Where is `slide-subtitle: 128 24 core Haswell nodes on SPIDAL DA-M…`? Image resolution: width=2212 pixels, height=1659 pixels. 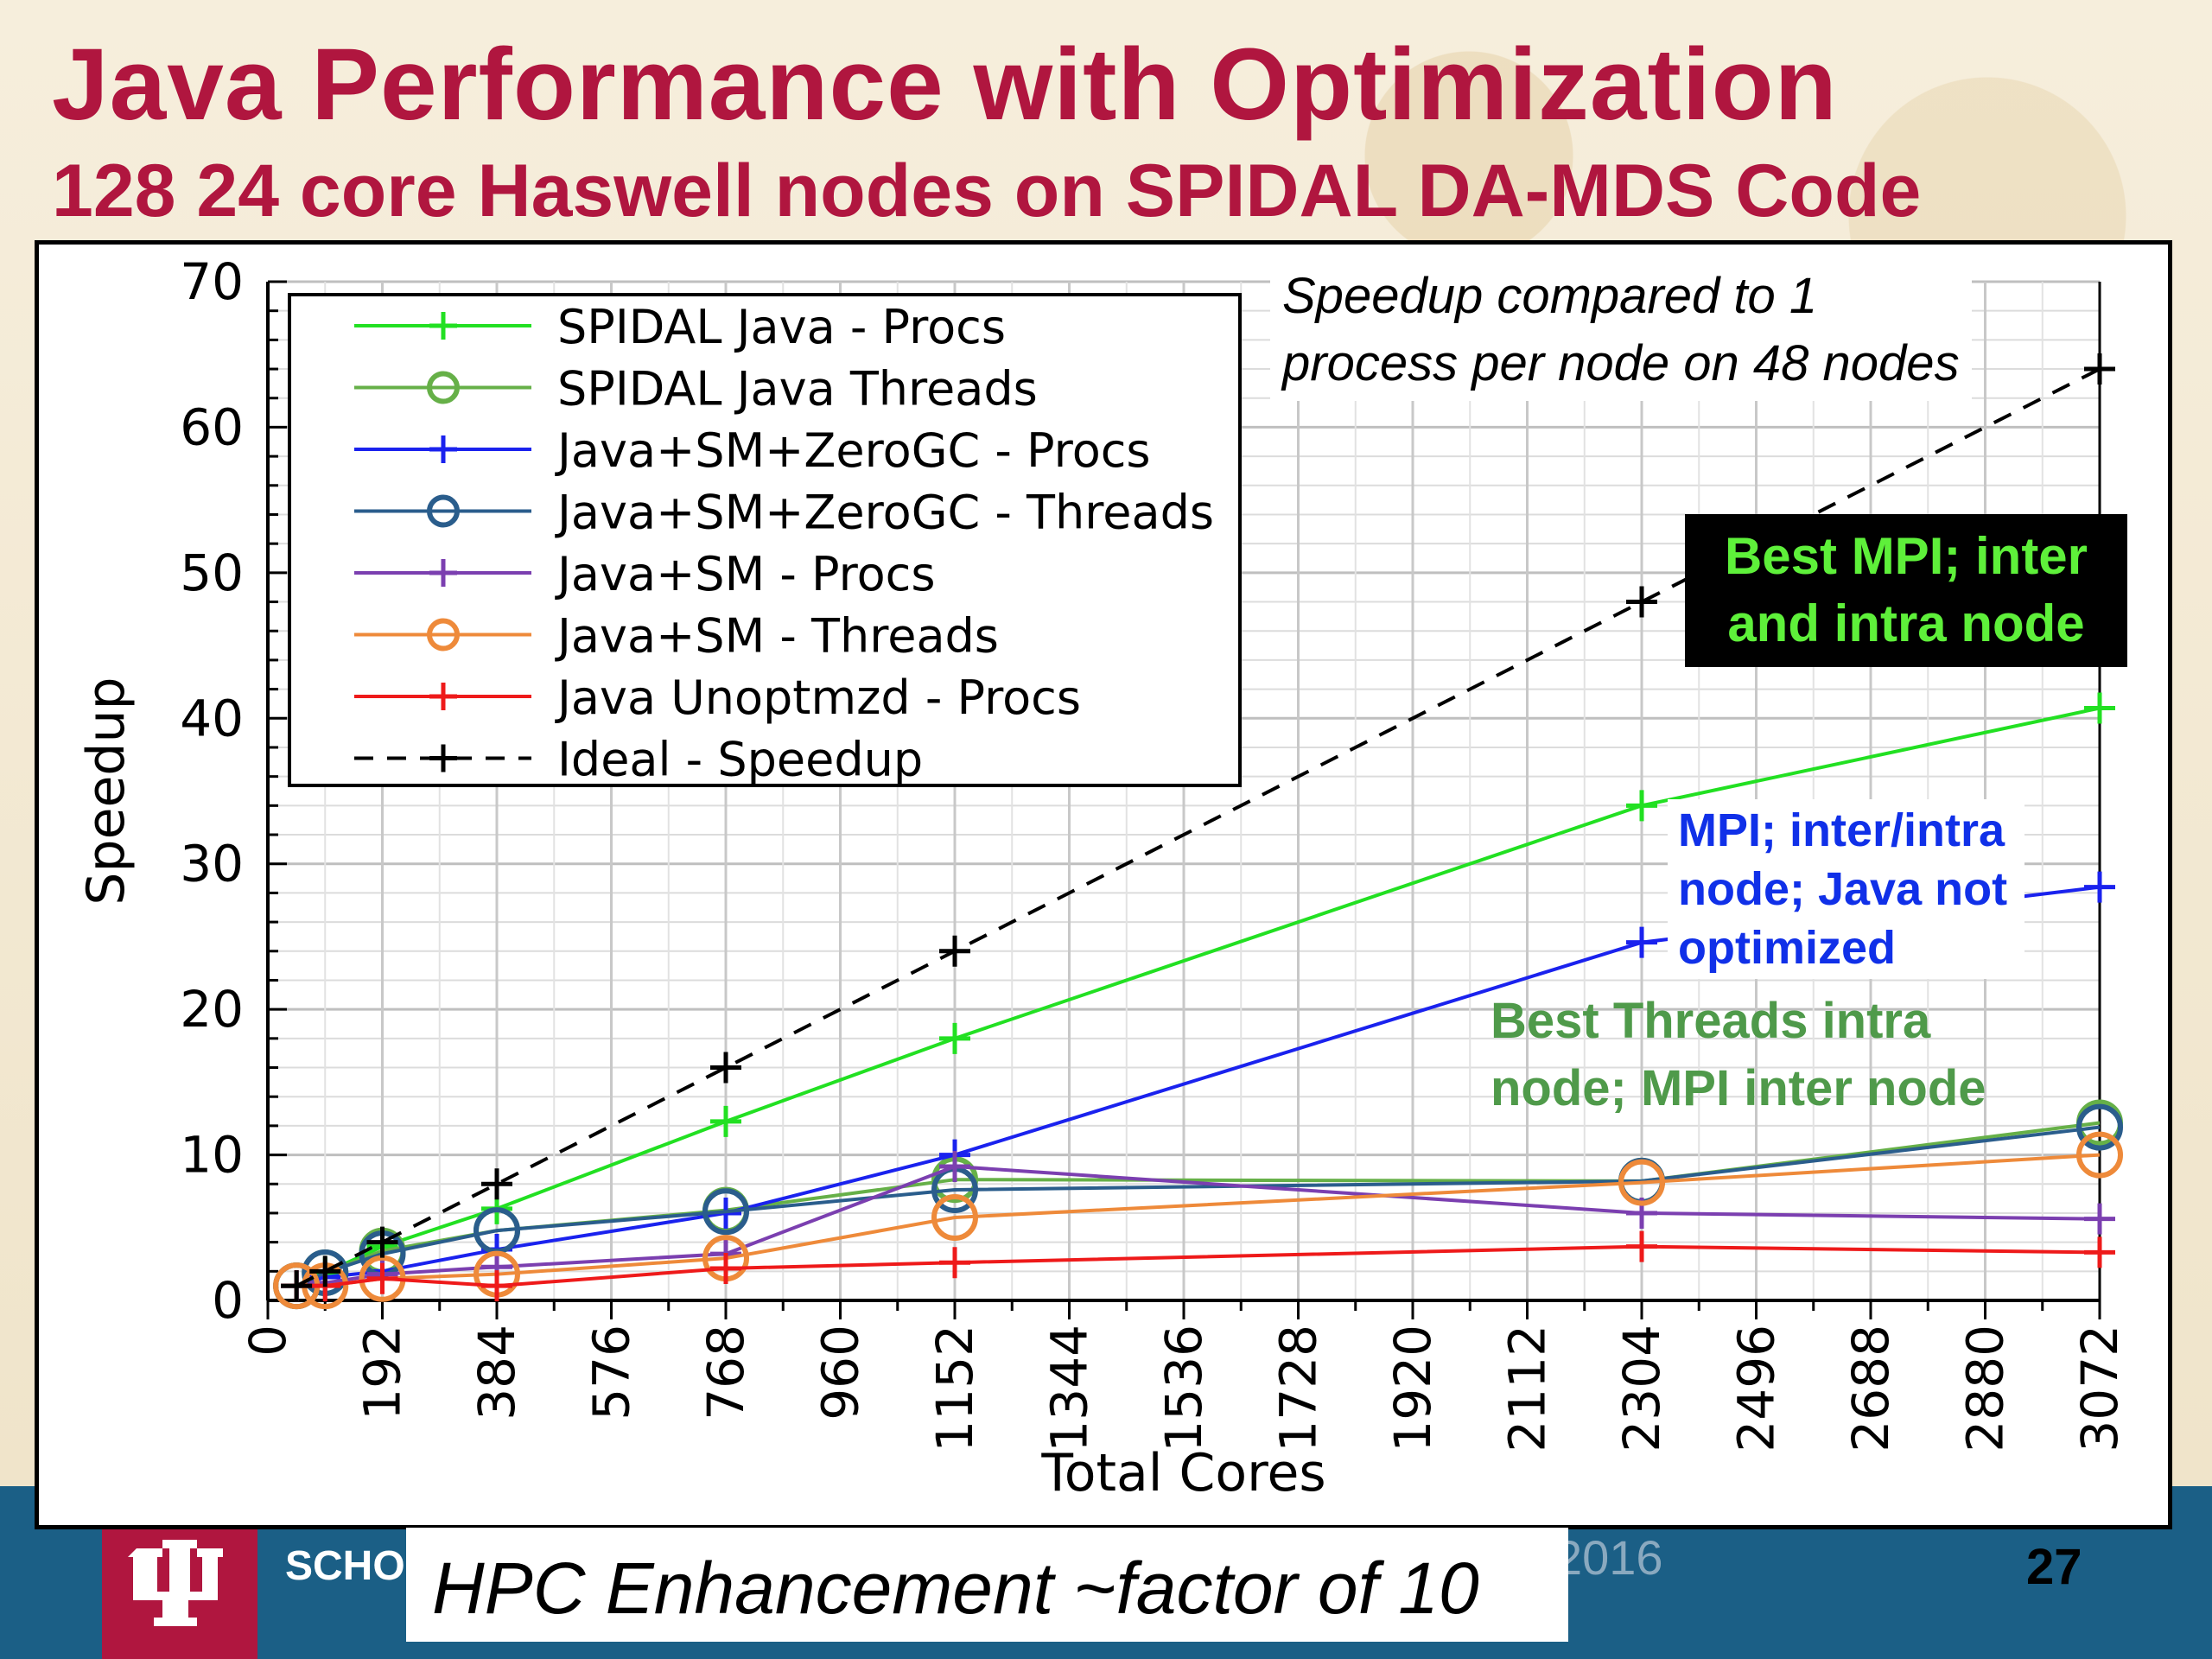 slide-subtitle: 128 24 core Haswell nodes on SPIDAL DA-M… is located at coordinates (987, 190).